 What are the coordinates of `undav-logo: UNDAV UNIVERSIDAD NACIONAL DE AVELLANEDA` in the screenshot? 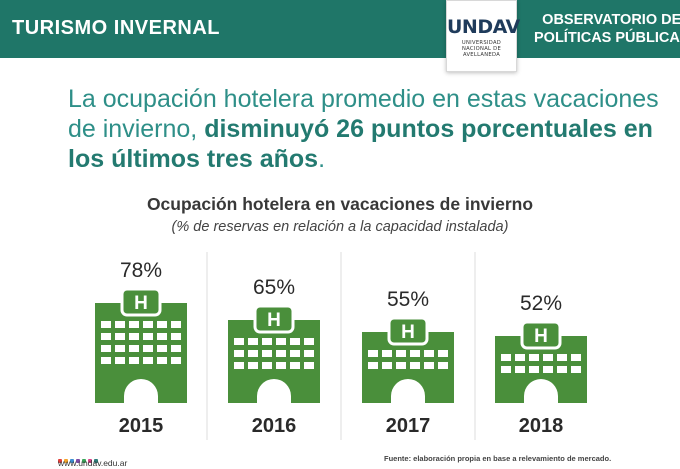 It's located at (483, 36).